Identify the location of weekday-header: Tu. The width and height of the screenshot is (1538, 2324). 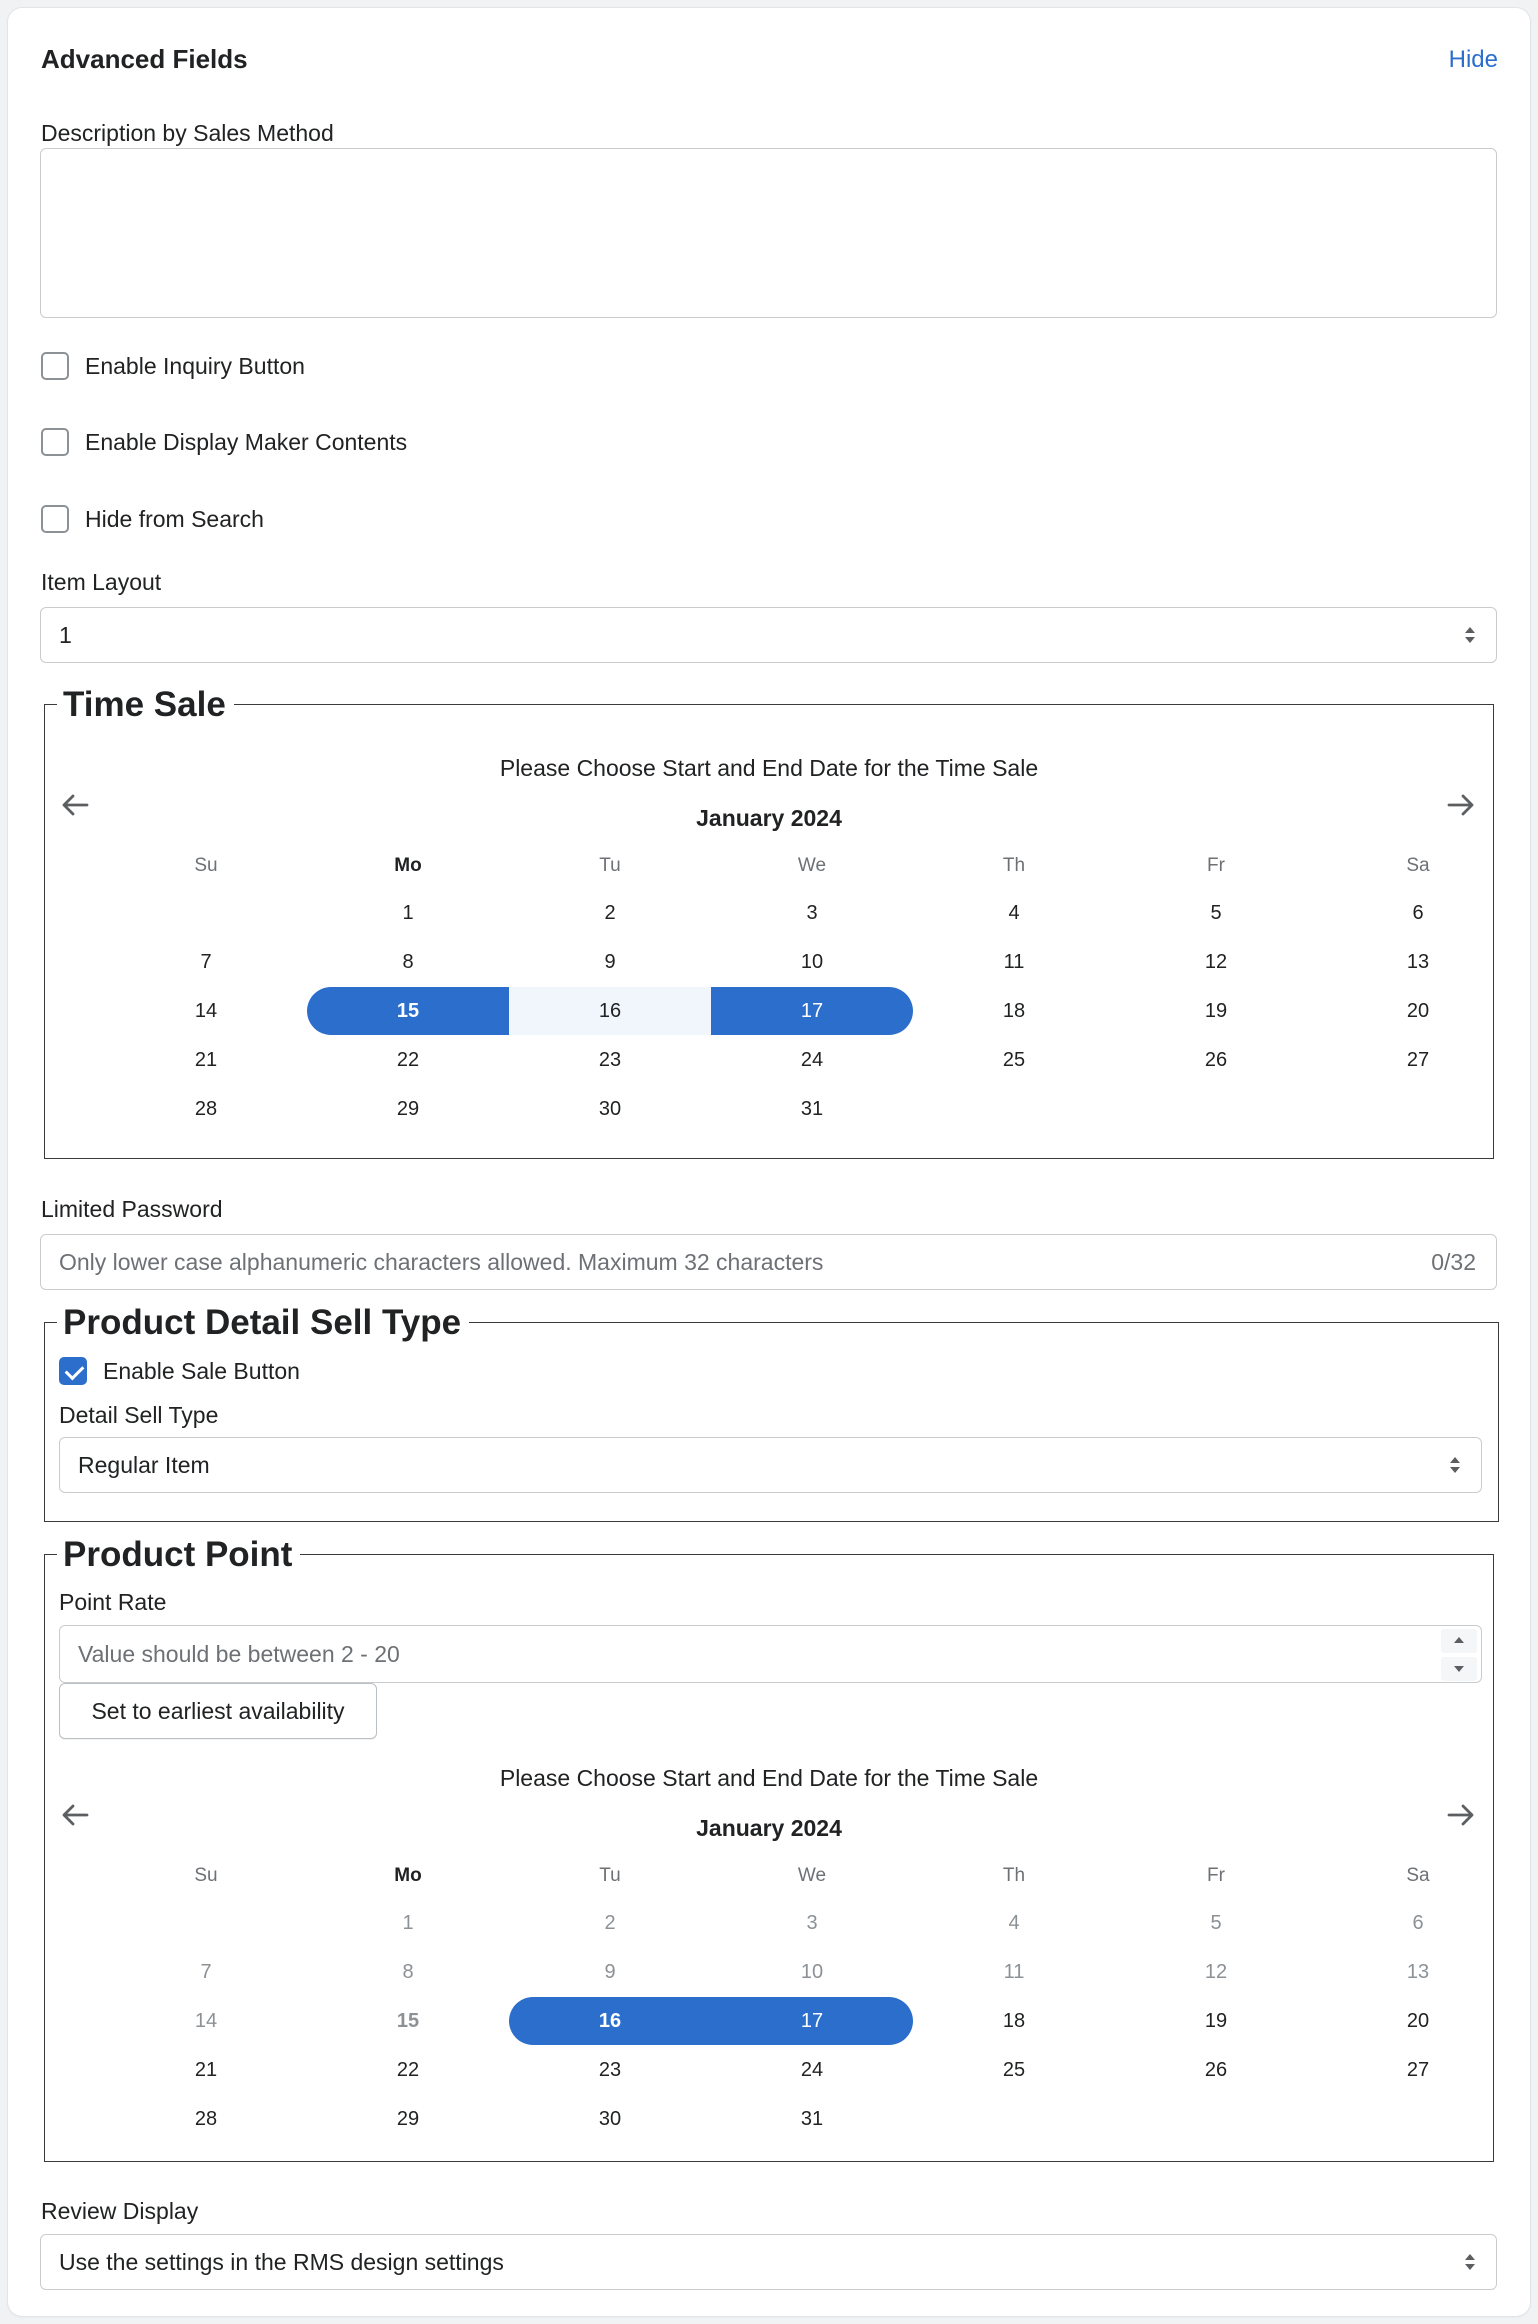
(610, 865).